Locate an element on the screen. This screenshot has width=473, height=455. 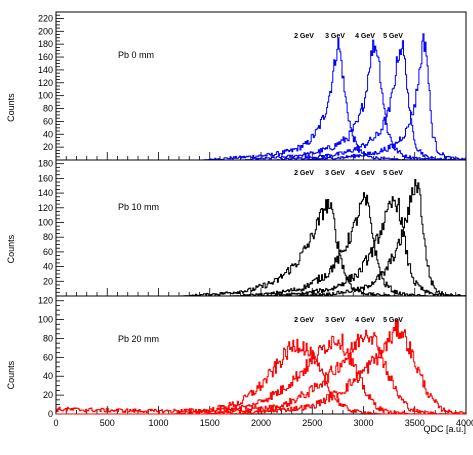
x-tick-label: 2500 is located at coordinates (312, 423).